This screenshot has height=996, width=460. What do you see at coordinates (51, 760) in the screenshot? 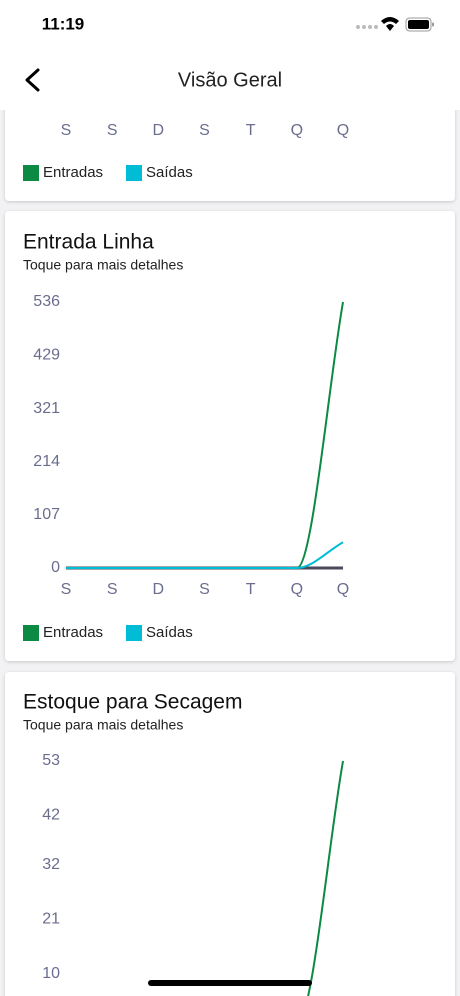
I see `y-tick-label: 53` at bounding box center [51, 760].